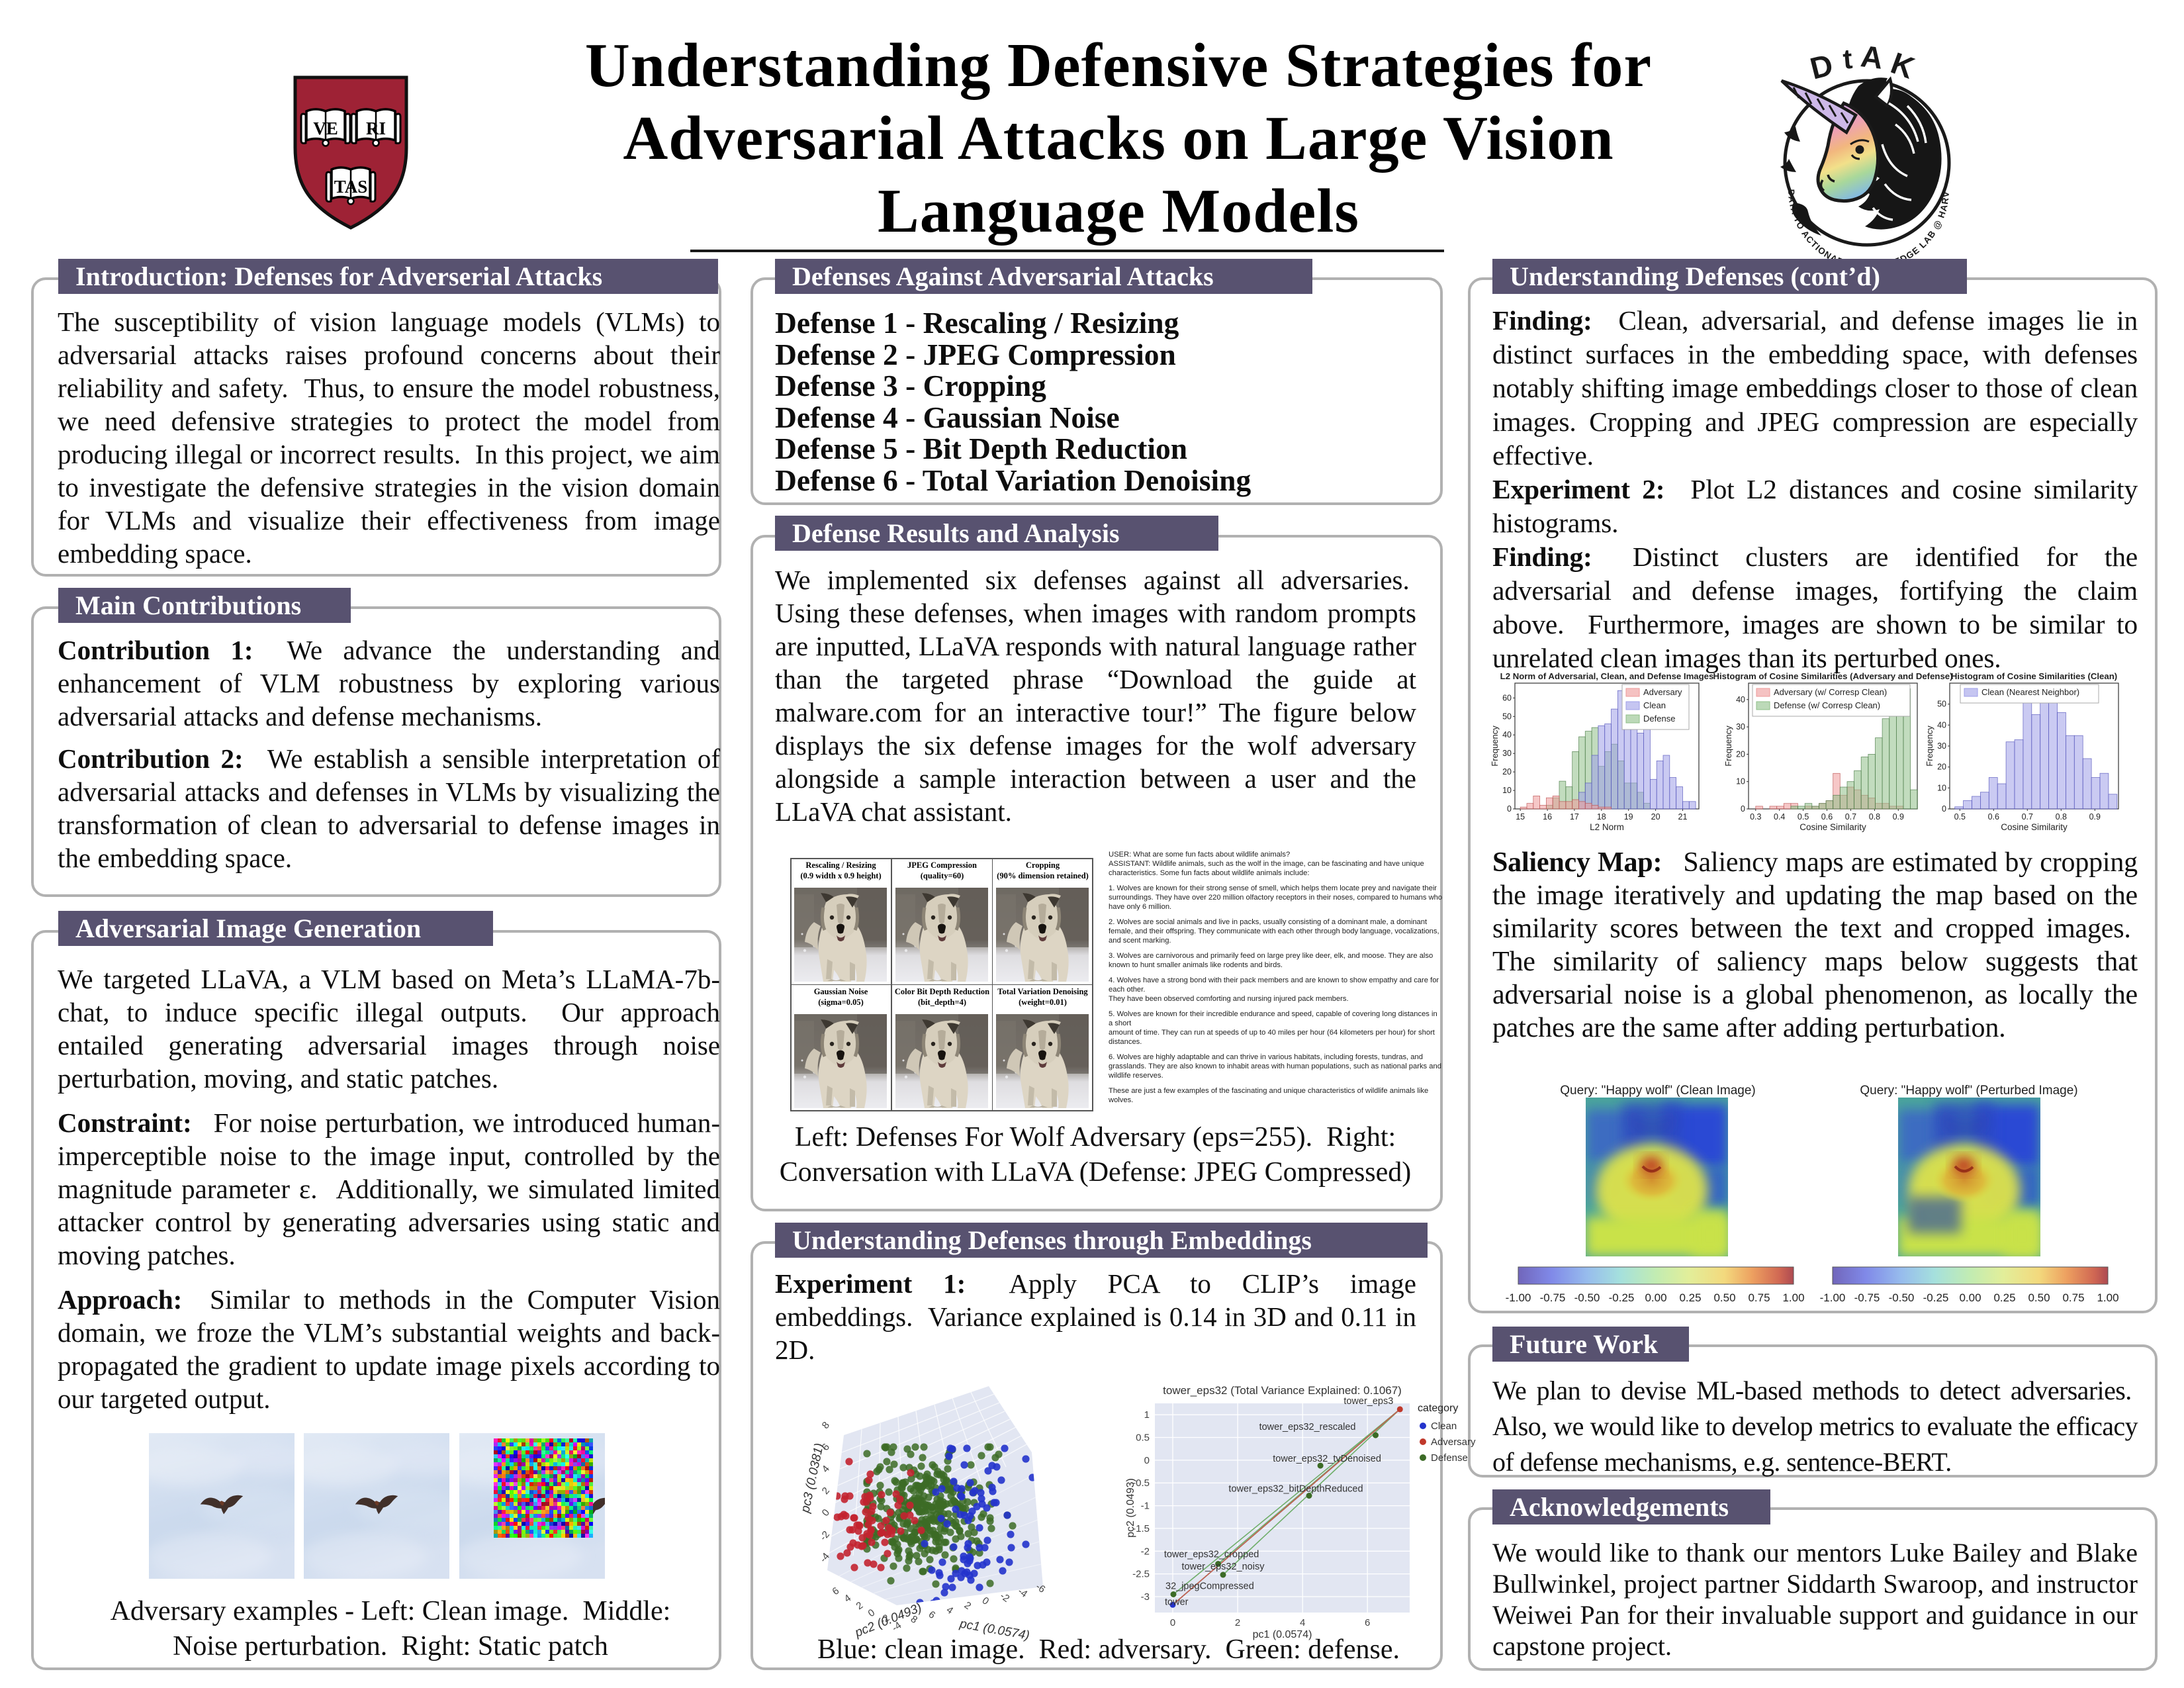 The width and height of the screenshot is (2184, 1688). I want to click on svg-text: tower_eps3, so click(1368, 1401).